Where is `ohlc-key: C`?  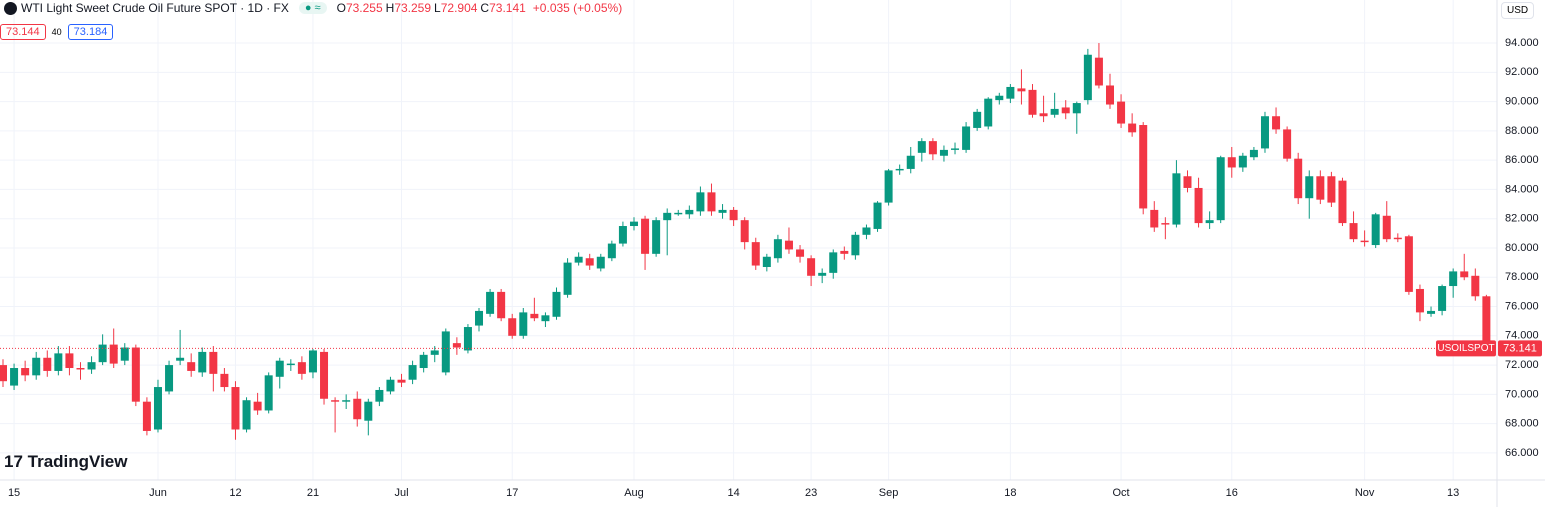 ohlc-key: C is located at coordinates (485, 8).